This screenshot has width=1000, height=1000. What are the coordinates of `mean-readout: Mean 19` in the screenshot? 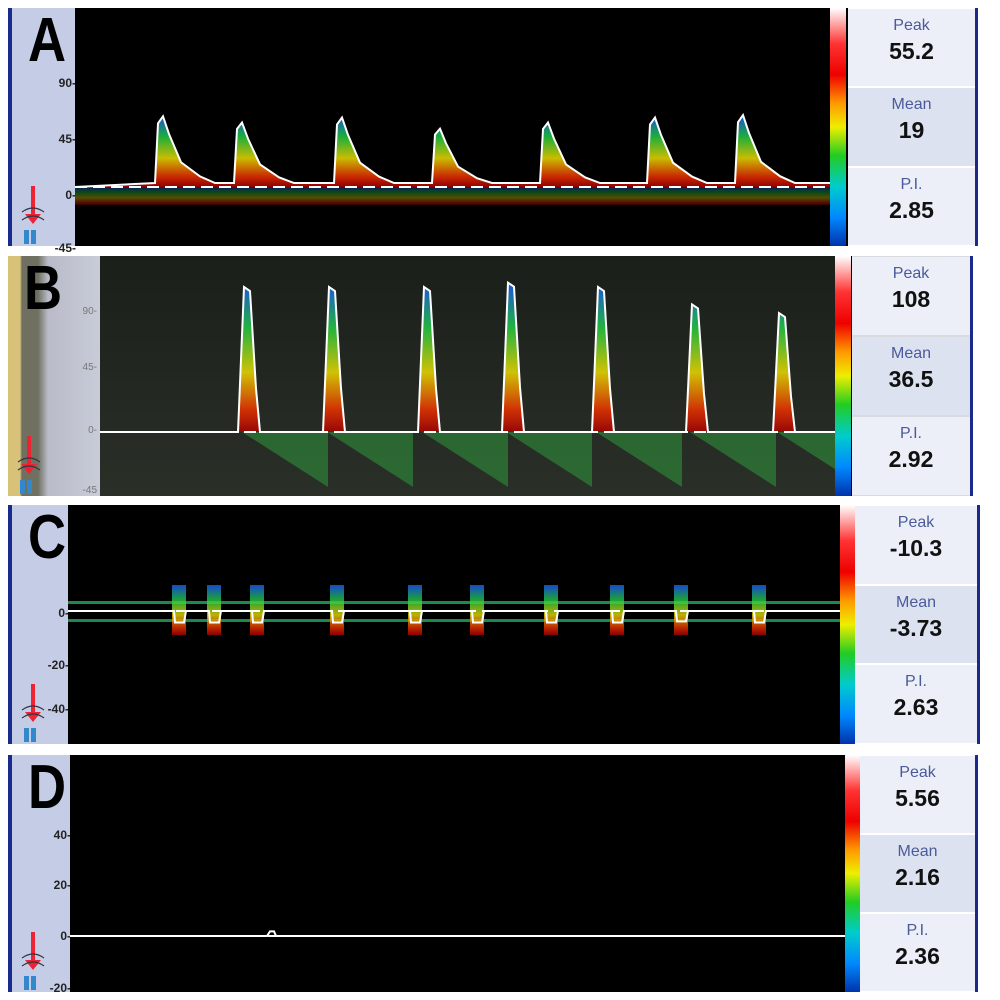 It's located at (911, 127).